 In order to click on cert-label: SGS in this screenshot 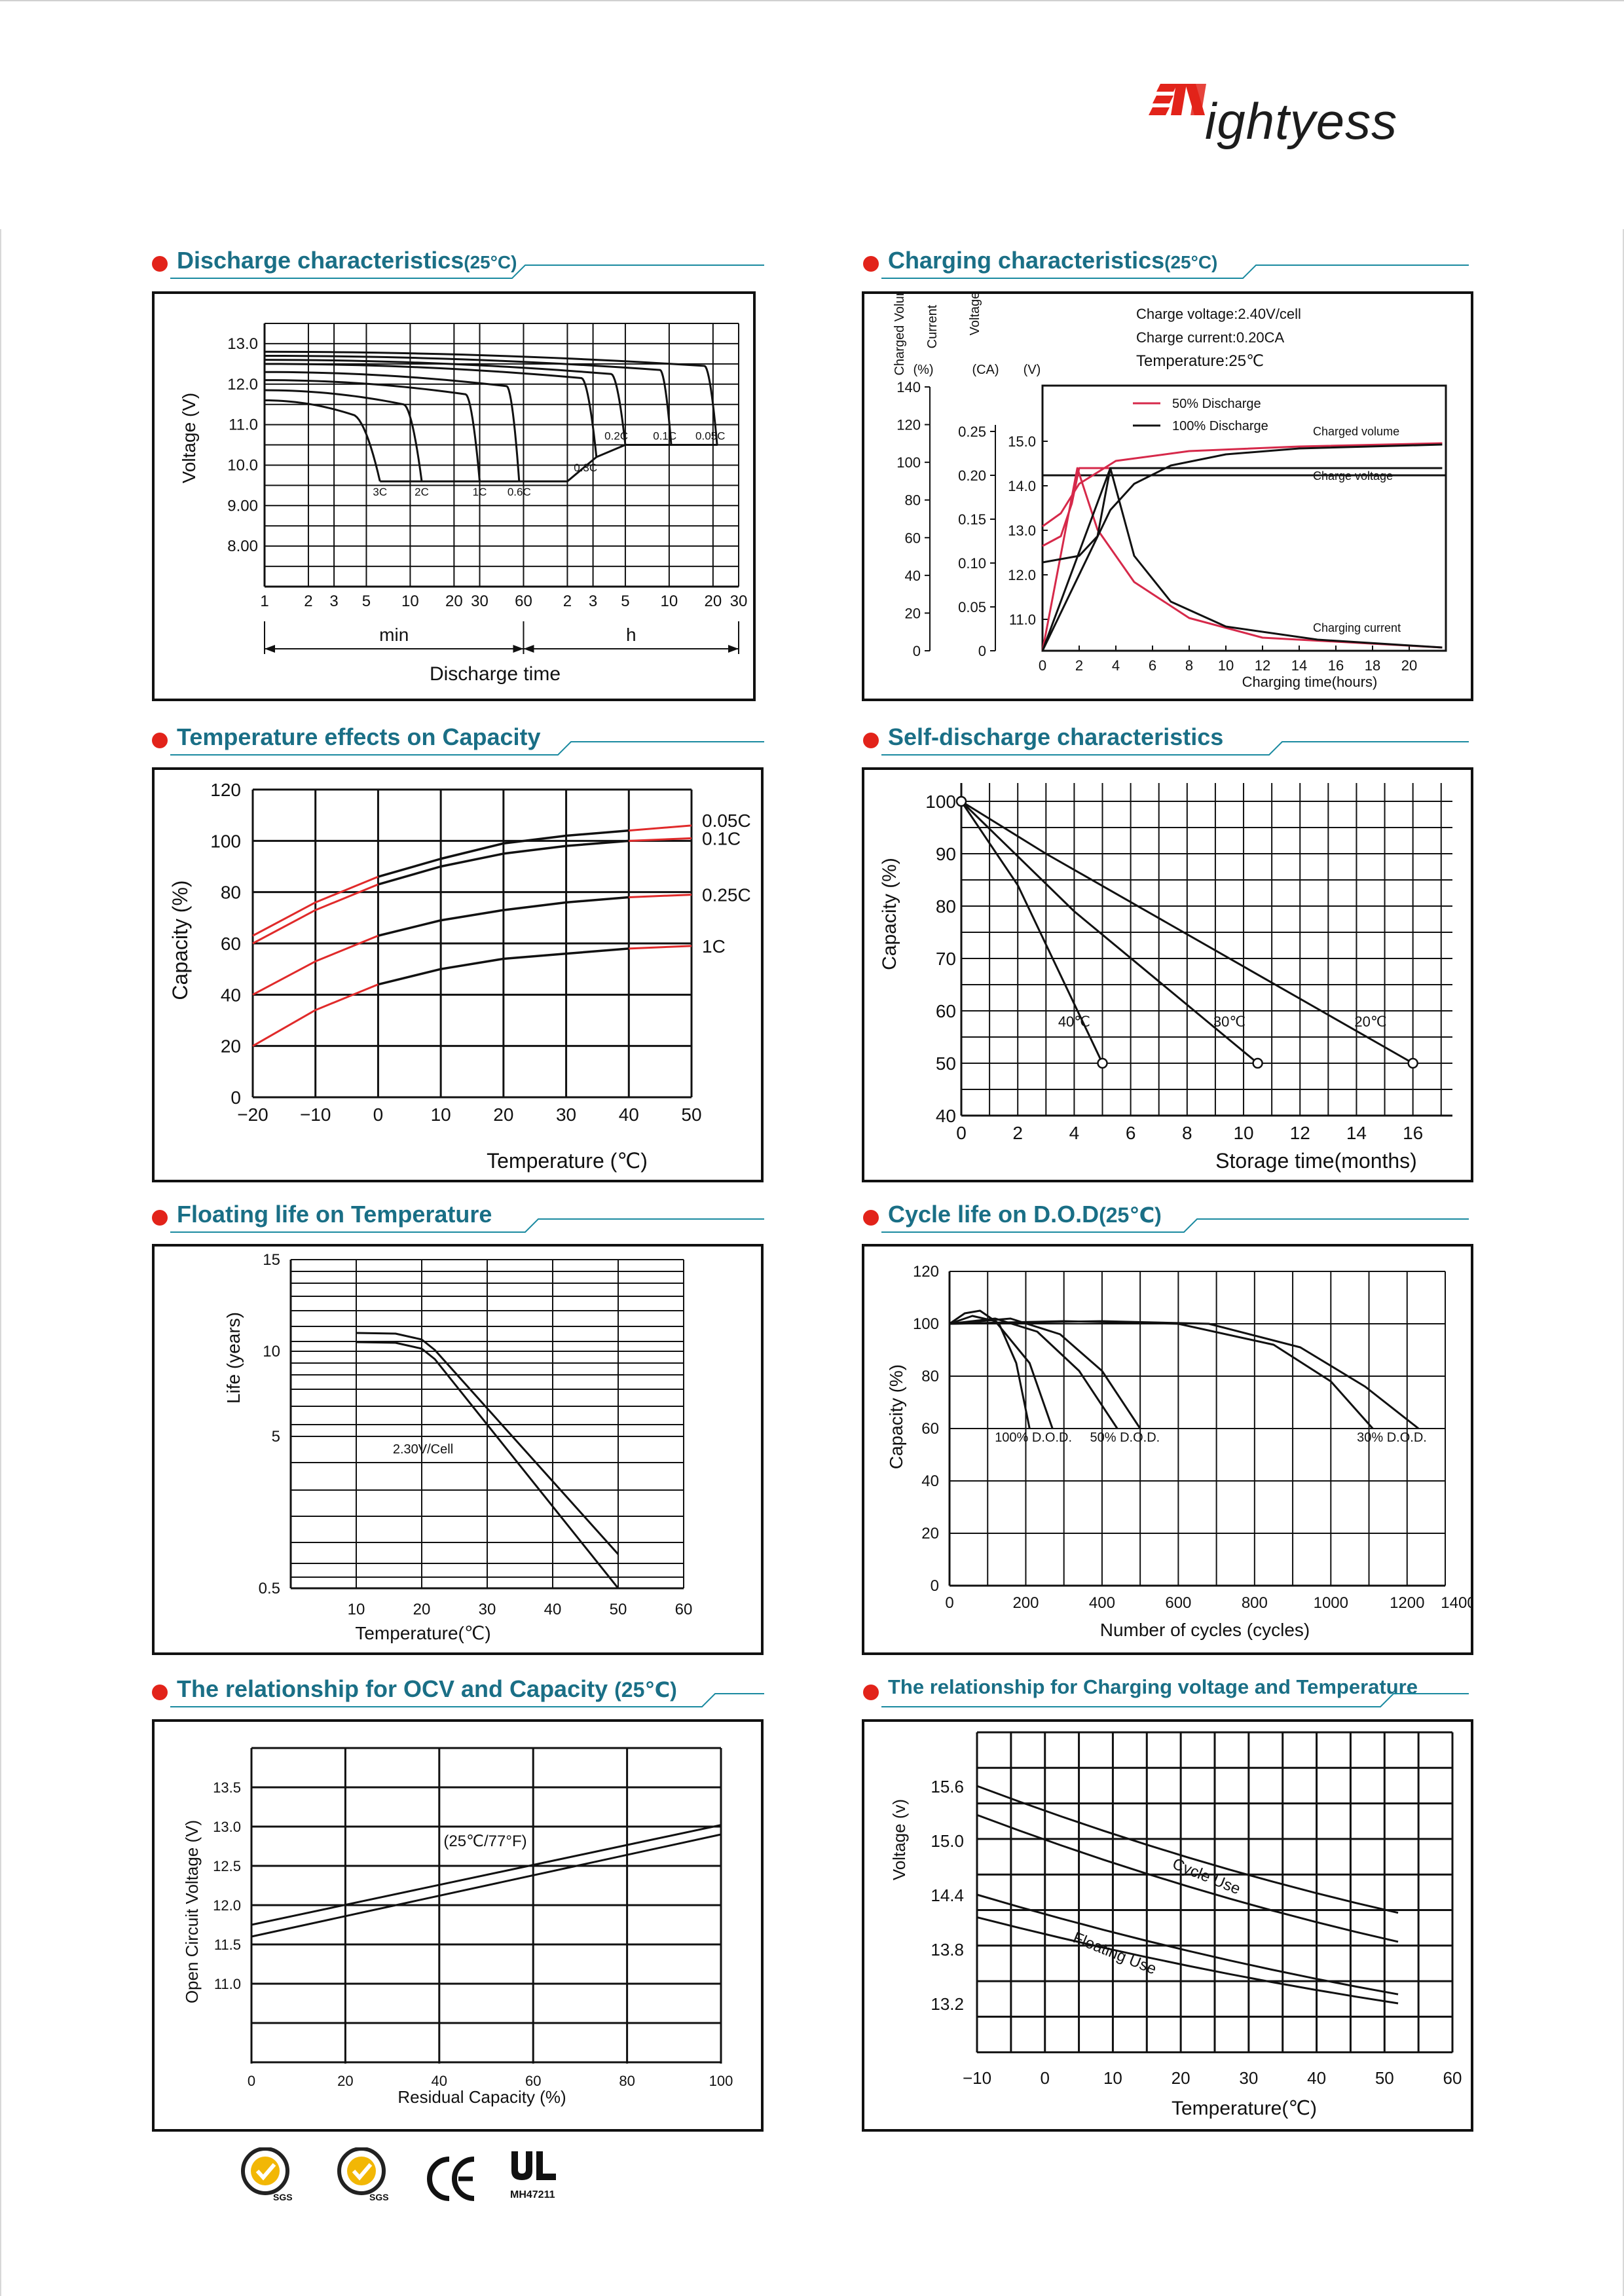, I will do `click(379, 2197)`.